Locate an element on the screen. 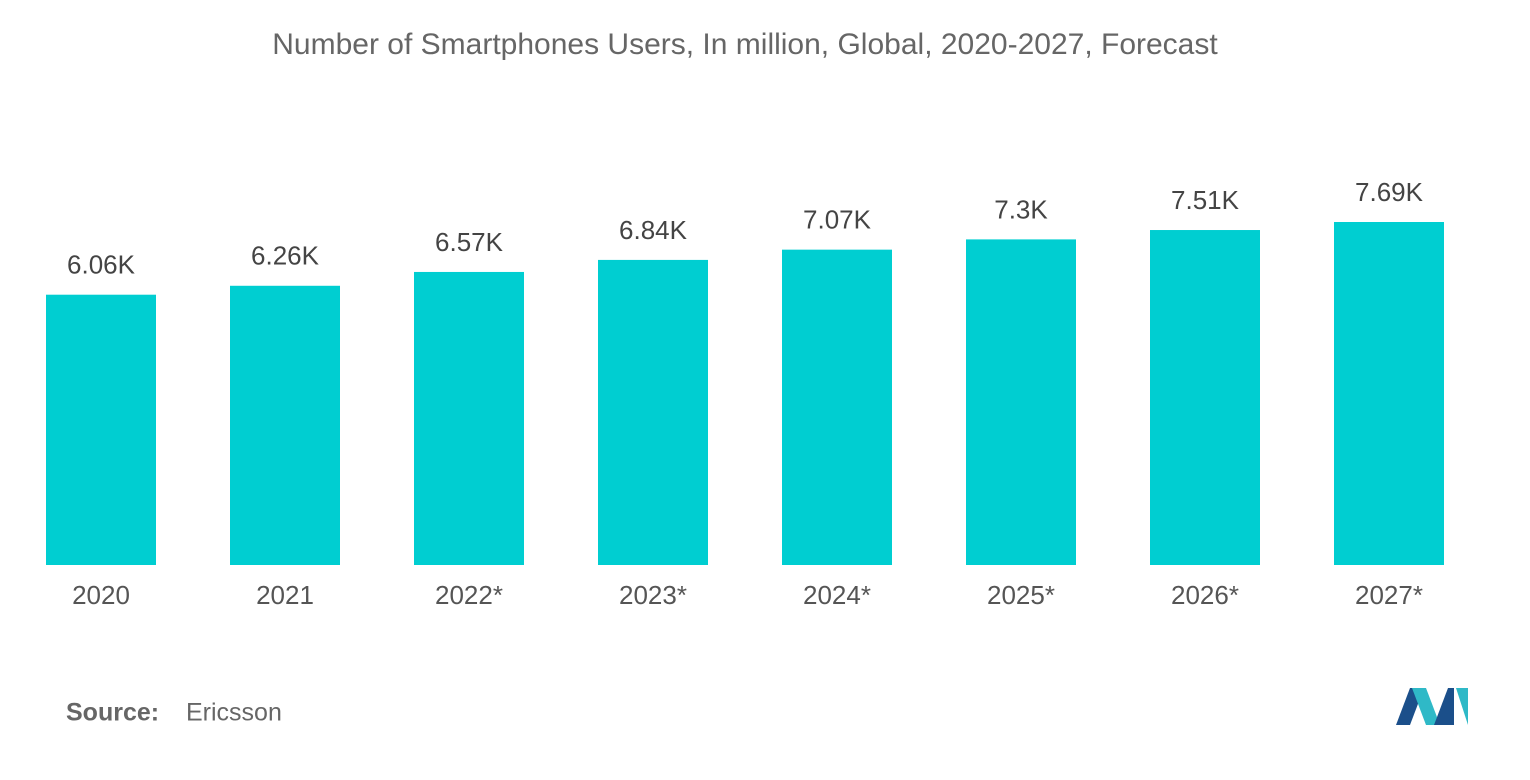 The height and width of the screenshot is (780, 1530). x-tick-label: 2024* is located at coordinates (837, 595).